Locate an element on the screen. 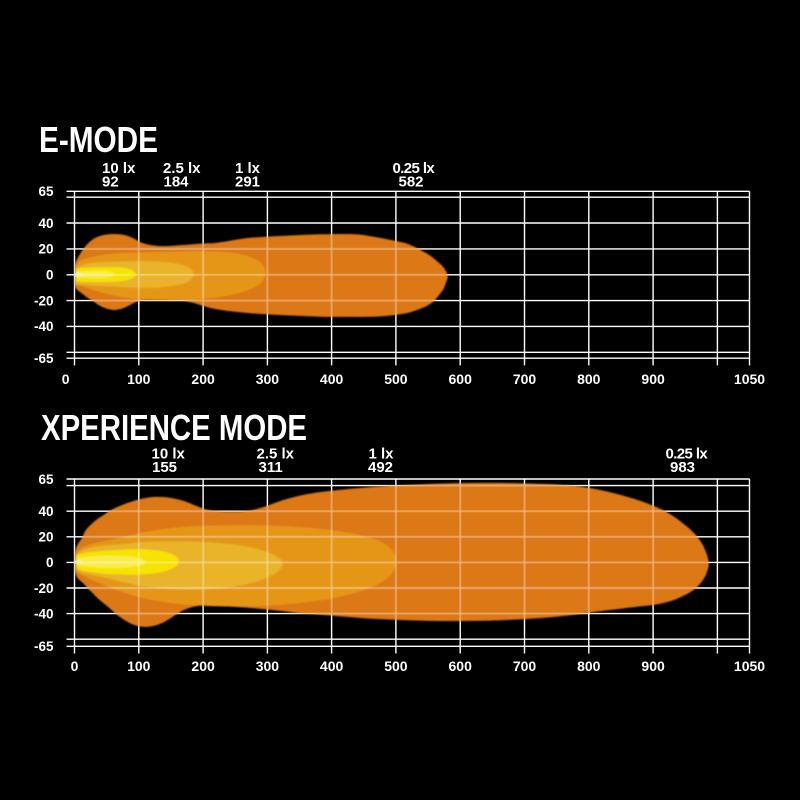  svg-text: 92 is located at coordinates (110, 182).